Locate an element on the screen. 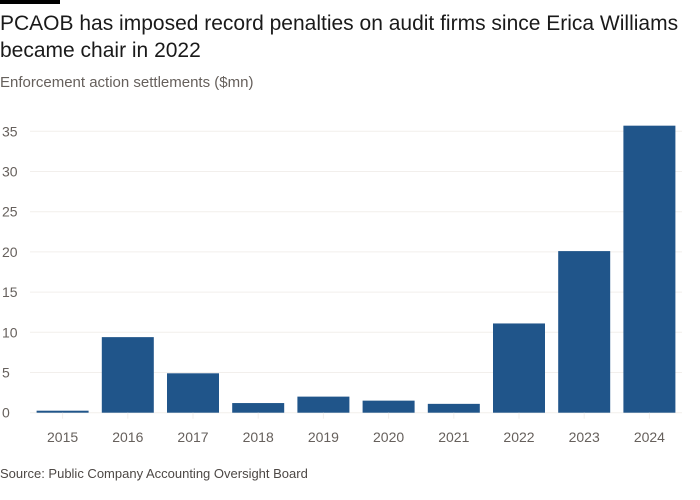 Image resolution: width=700 pixels, height=500 pixels. x-tick-label: 2019 is located at coordinates (323, 437).